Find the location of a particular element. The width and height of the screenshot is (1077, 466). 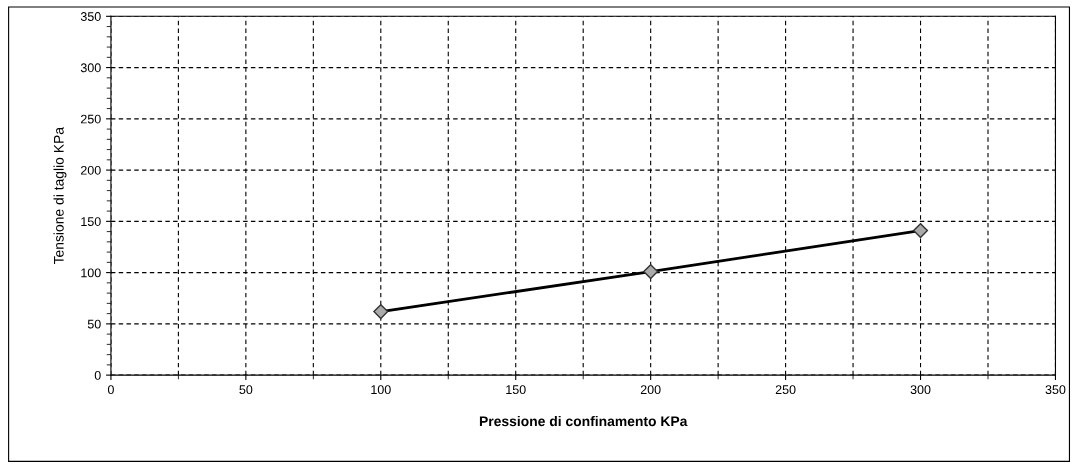

y-tick-label: 0 is located at coordinates (97, 375).